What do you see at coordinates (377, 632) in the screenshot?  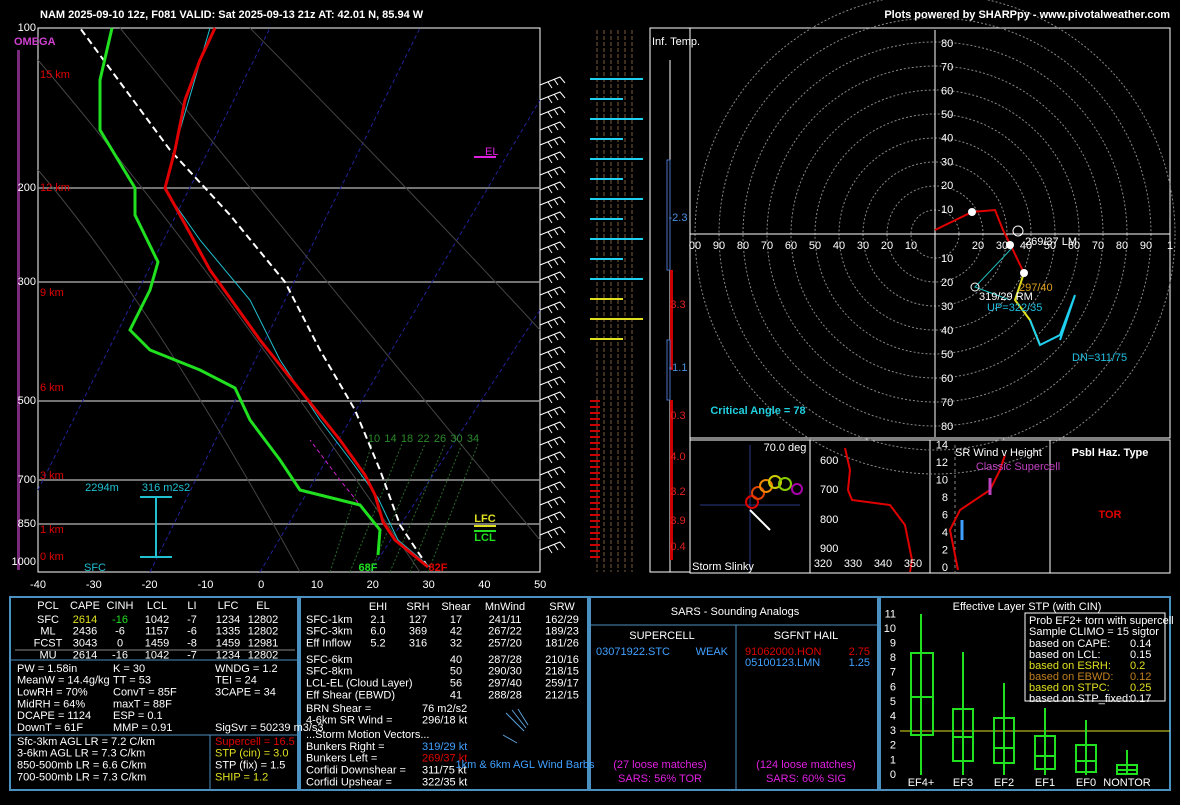 I see `label: 6.0` at bounding box center [377, 632].